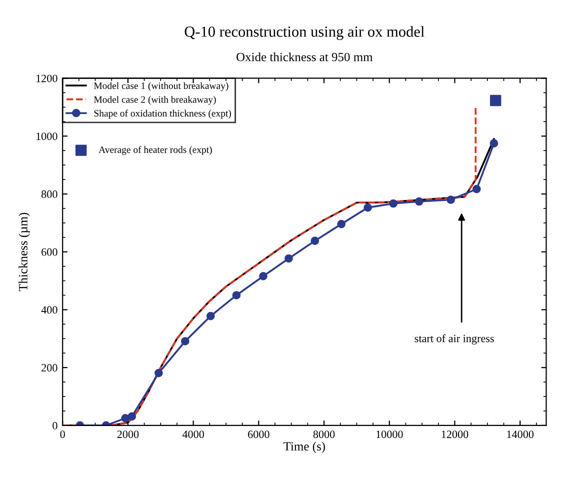  What do you see at coordinates (24, 252) in the screenshot?
I see `y-axis-title: Thickness (µm)` at bounding box center [24, 252].